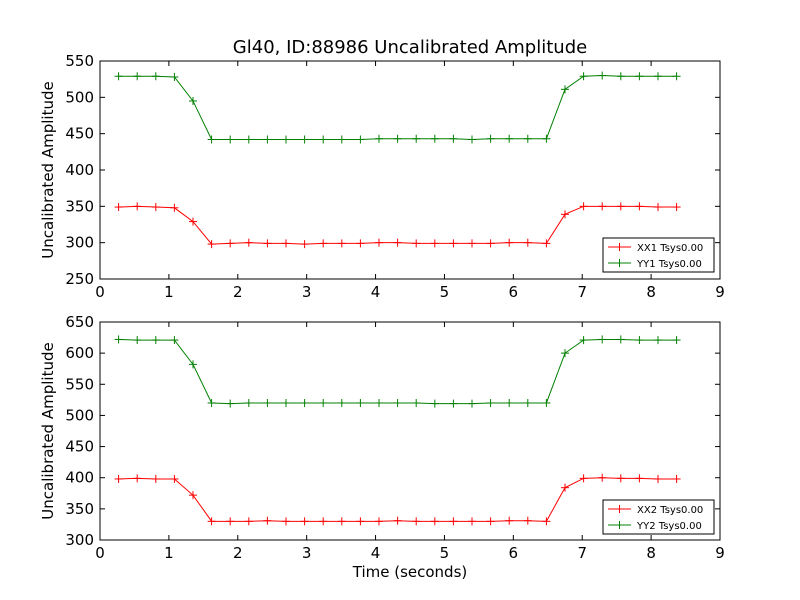  I want to click on x-axis-label: Time (seconds), so click(410, 572).